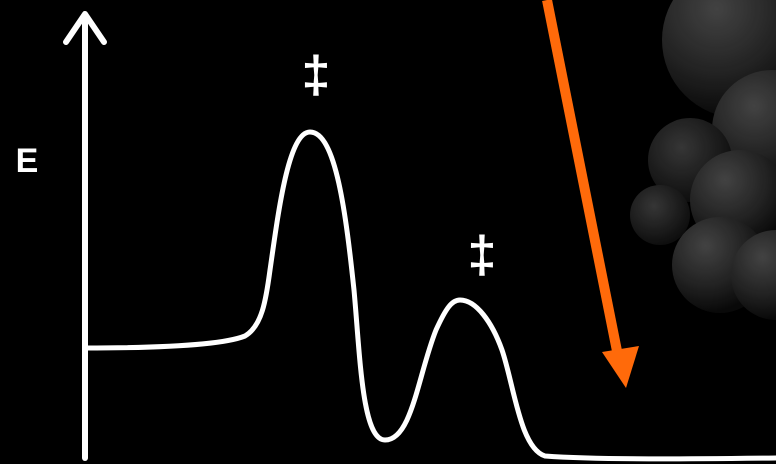 The image size is (776, 464). I want to click on orange-arrow-shaft, so click(582, 178).